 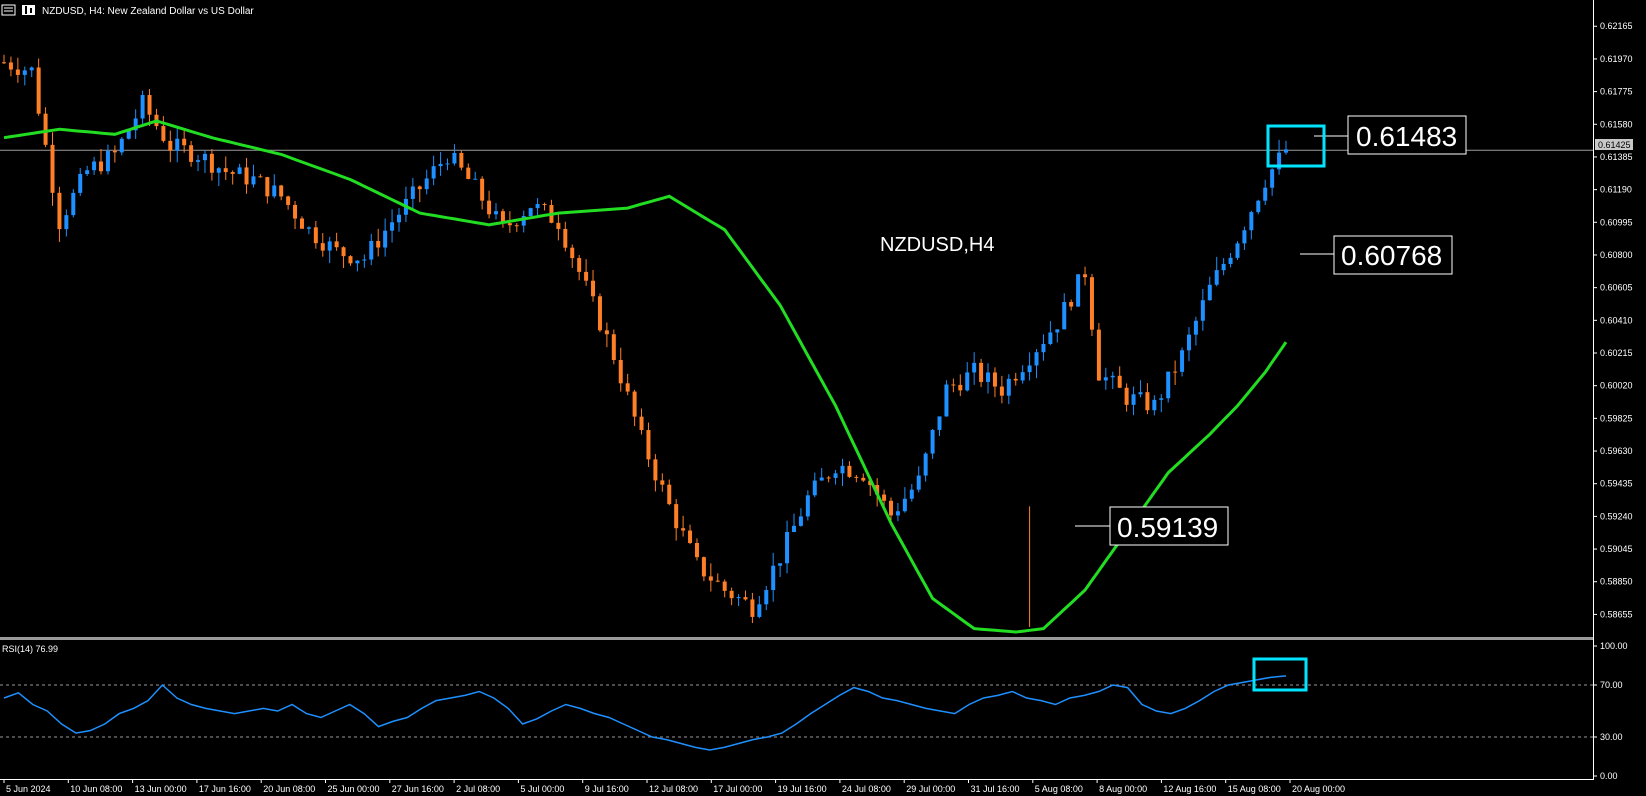 What do you see at coordinates (8, 10) in the screenshot?
I see `menu-icon` at bounding box center [8, 10].